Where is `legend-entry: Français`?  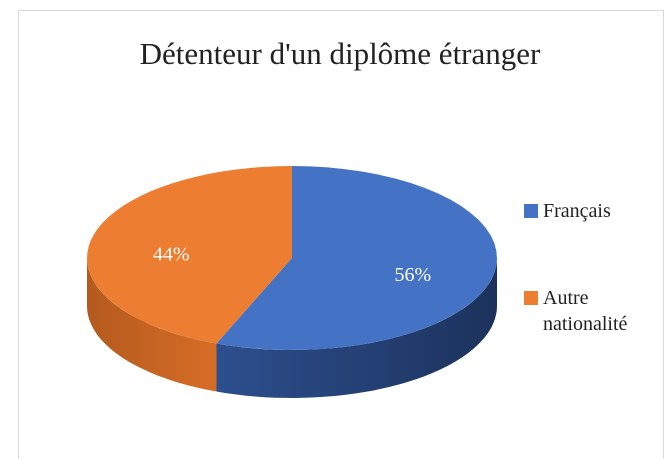 legend-entry: Français is located at coordinates (591, 211).